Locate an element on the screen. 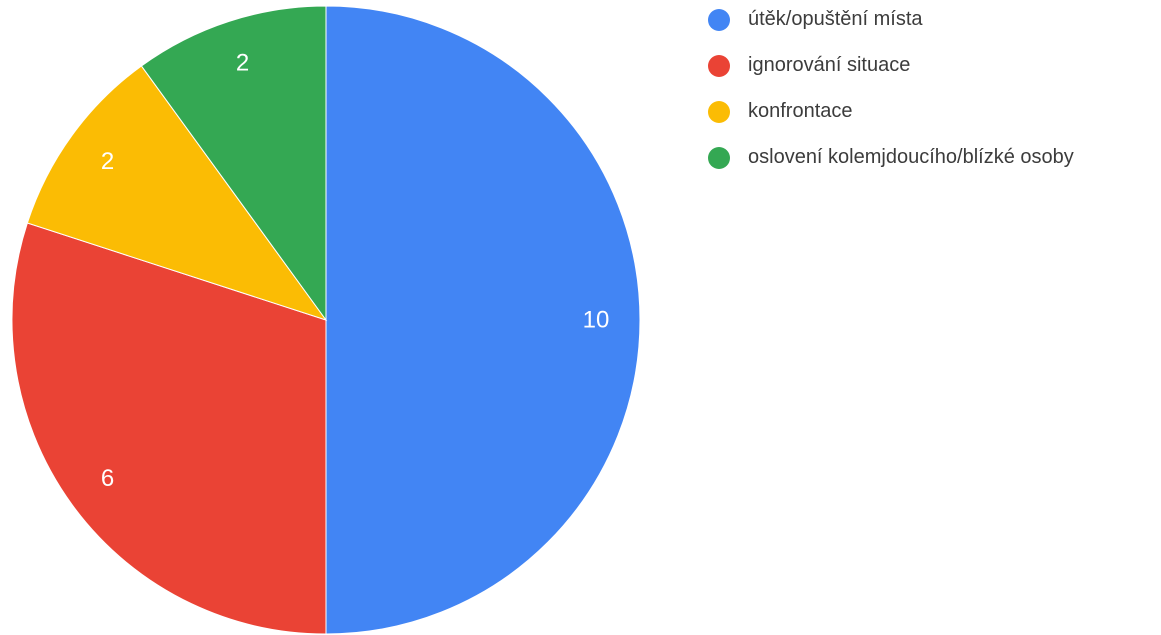 The image size is (1161, 635). legend-label: konfrontace is located at coordinates (800, 111).